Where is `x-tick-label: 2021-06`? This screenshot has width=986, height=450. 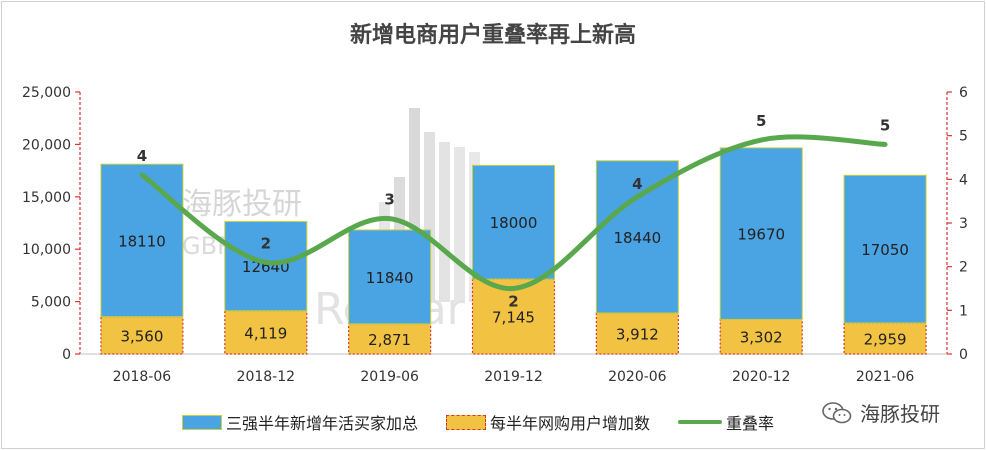
x-tick-label: 2021-06 is located at coordinates (885, 377).